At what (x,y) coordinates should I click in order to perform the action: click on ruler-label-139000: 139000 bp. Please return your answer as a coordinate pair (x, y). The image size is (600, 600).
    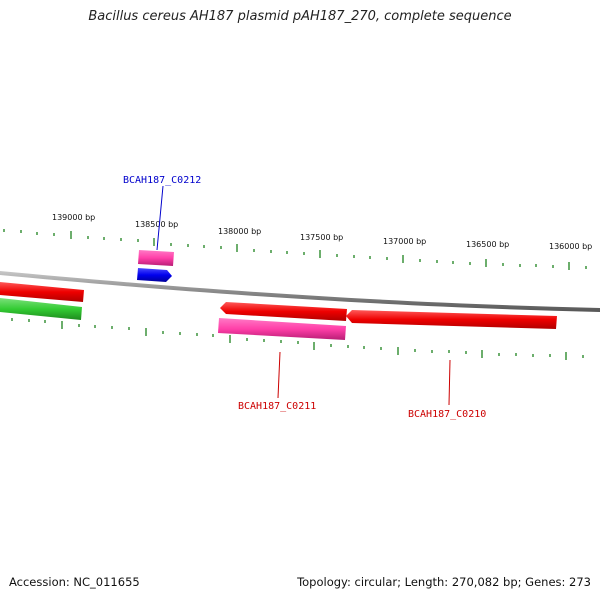
    Looking at the image, I should click on (73, 217).